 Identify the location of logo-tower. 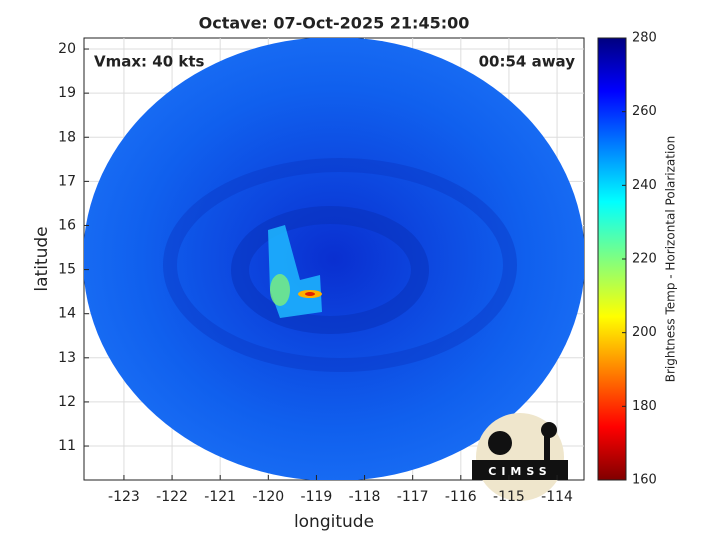
(547, 445).